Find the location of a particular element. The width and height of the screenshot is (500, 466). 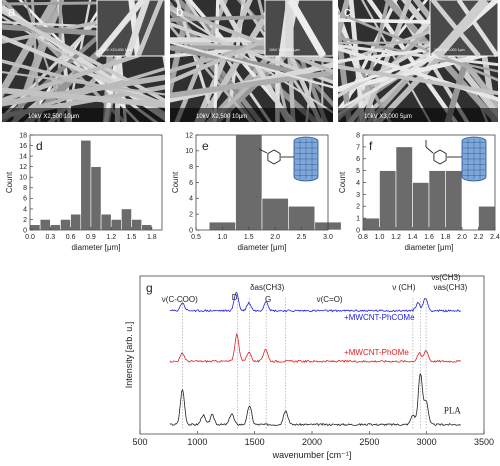

peak-annotation: D is located at coordinates (235, 297).